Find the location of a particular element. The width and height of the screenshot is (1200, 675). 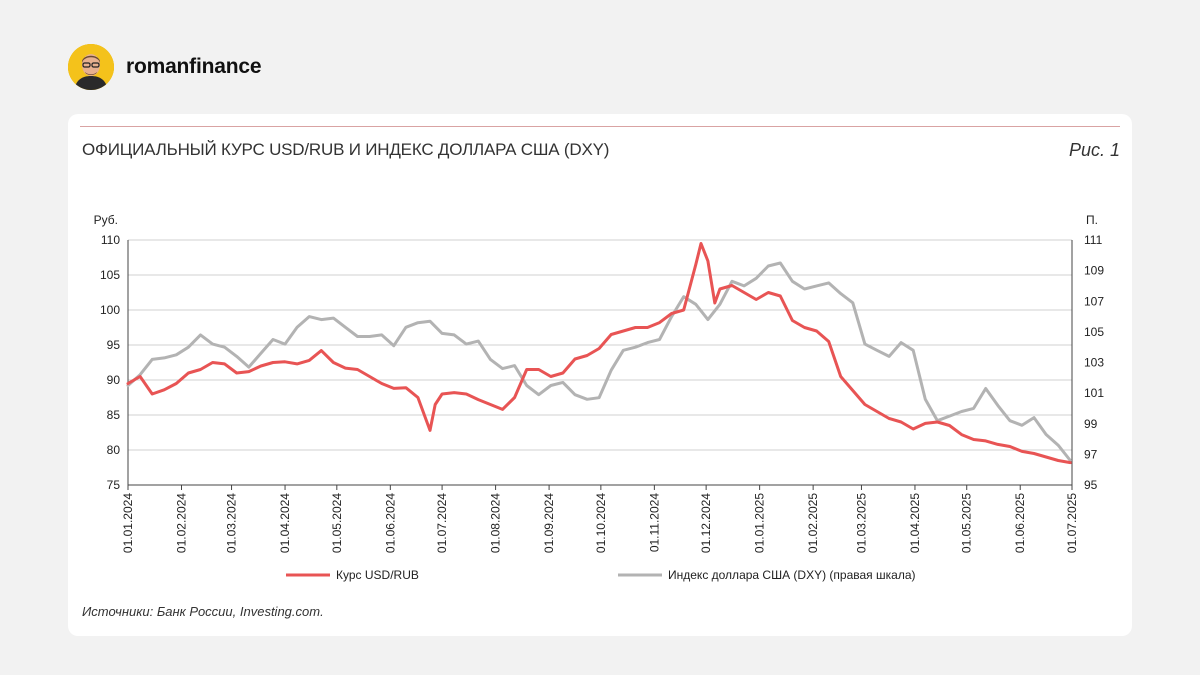

x-tick-label: 01.03.2024 is located at coordinates (232, 523).